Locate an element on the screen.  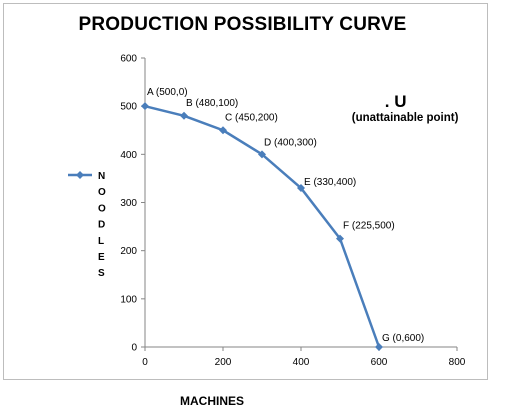
data-label: B (480,100) is located at coordinates (212, 103).